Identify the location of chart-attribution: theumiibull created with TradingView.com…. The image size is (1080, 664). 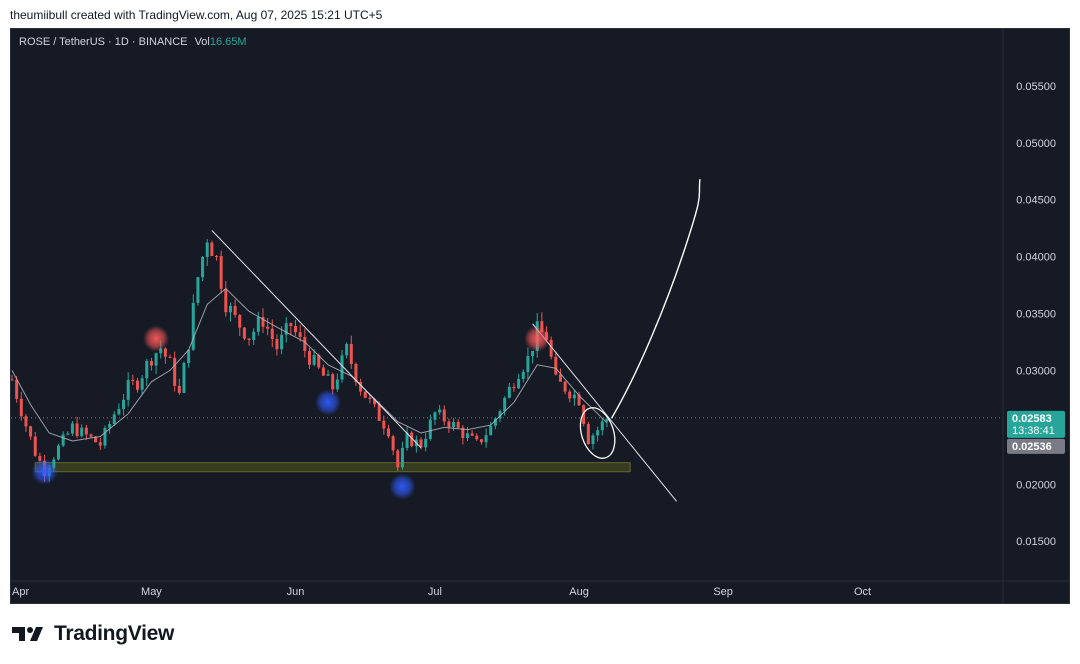
(196, 15).